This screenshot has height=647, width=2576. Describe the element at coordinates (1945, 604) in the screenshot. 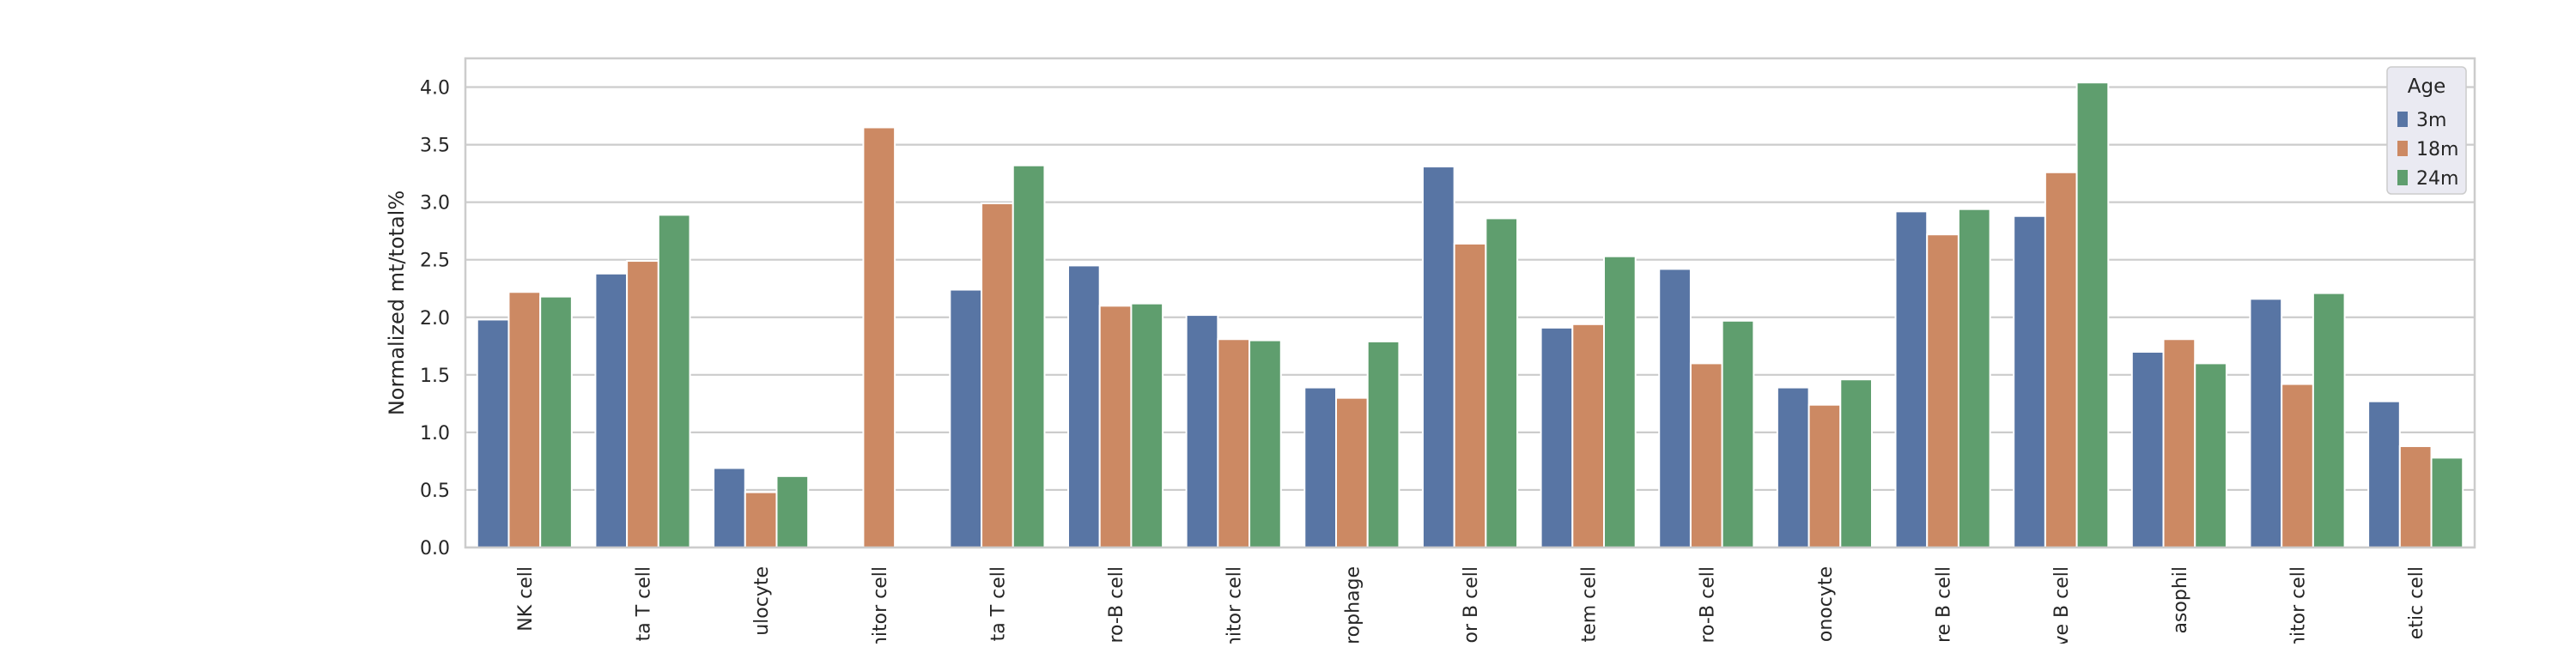

I see `x-tick-label: re B cell` at that location.